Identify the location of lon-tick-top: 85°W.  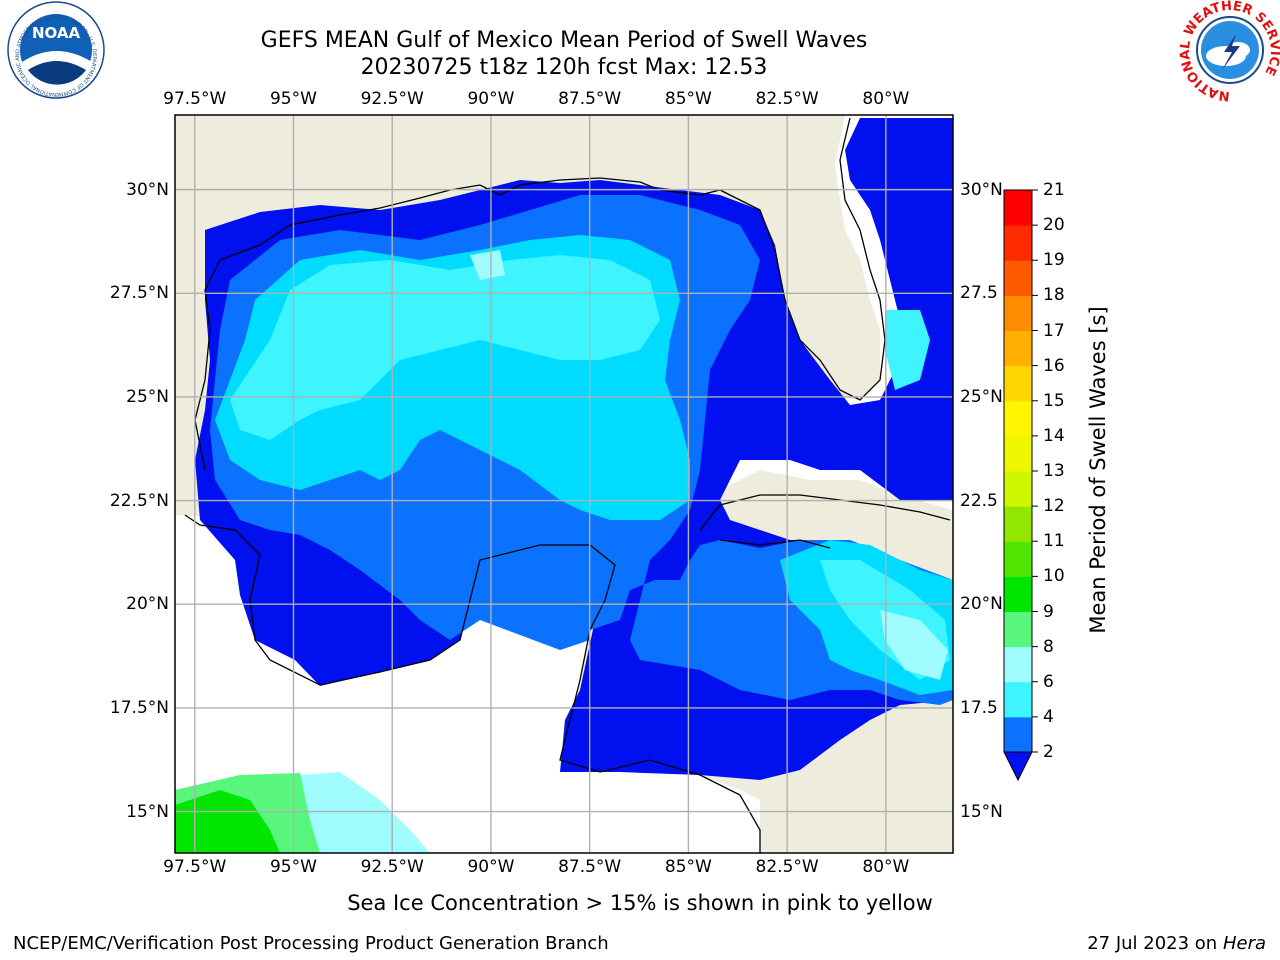
(688, 99).